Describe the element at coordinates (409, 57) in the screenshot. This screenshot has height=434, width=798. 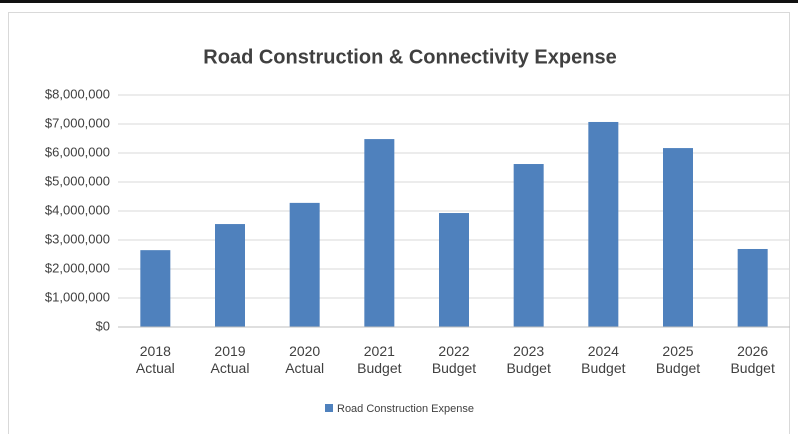
I see `chart-title: Road Construction & Connectivity Expense` at that location.